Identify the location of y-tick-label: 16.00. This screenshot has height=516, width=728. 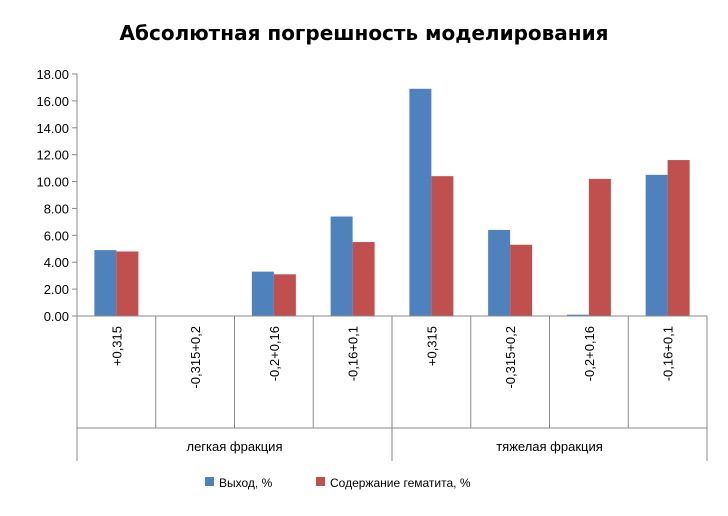
(52, 101).